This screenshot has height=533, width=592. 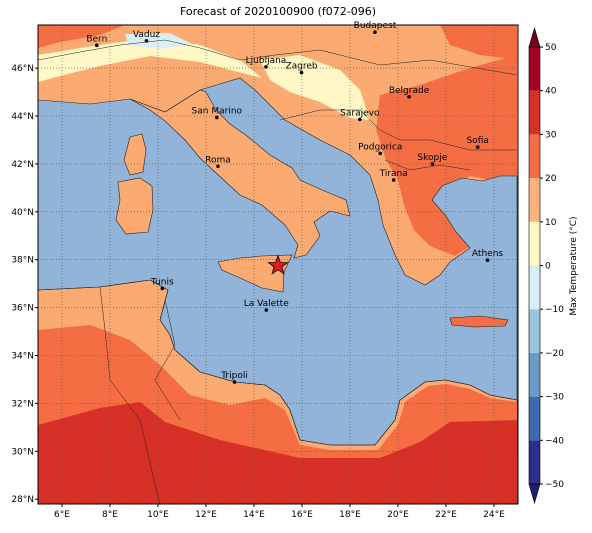 I want to click on x-tick-label: 22°E, so click(x=446, y=515).